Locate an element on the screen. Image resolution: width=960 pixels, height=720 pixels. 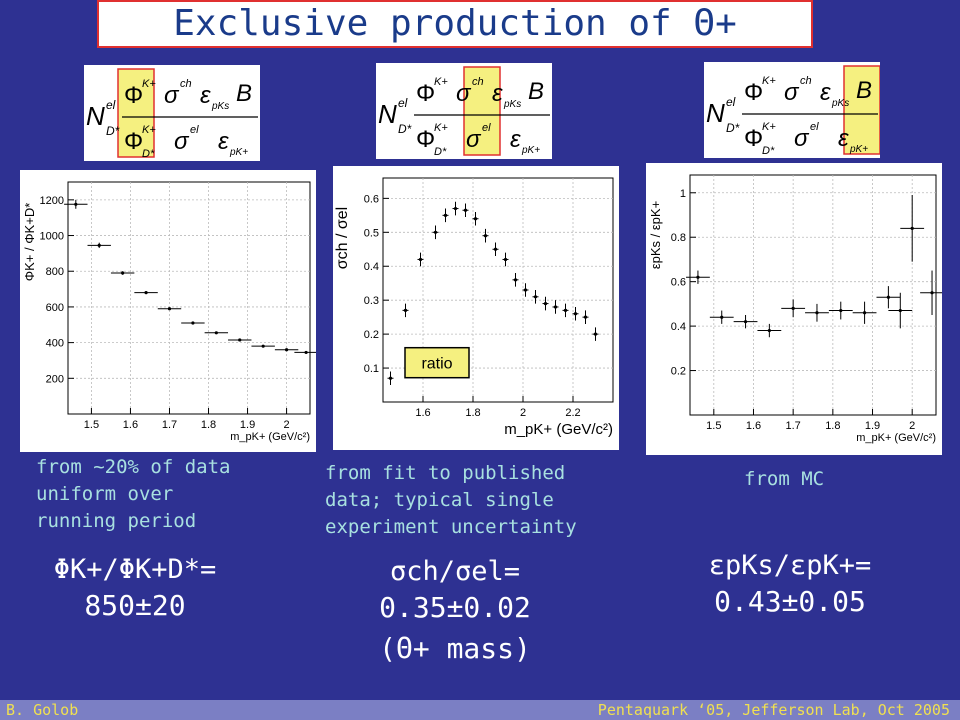
y-axis-label: ΦK+ / ΦK+D* is located at coordinates (29, 242).